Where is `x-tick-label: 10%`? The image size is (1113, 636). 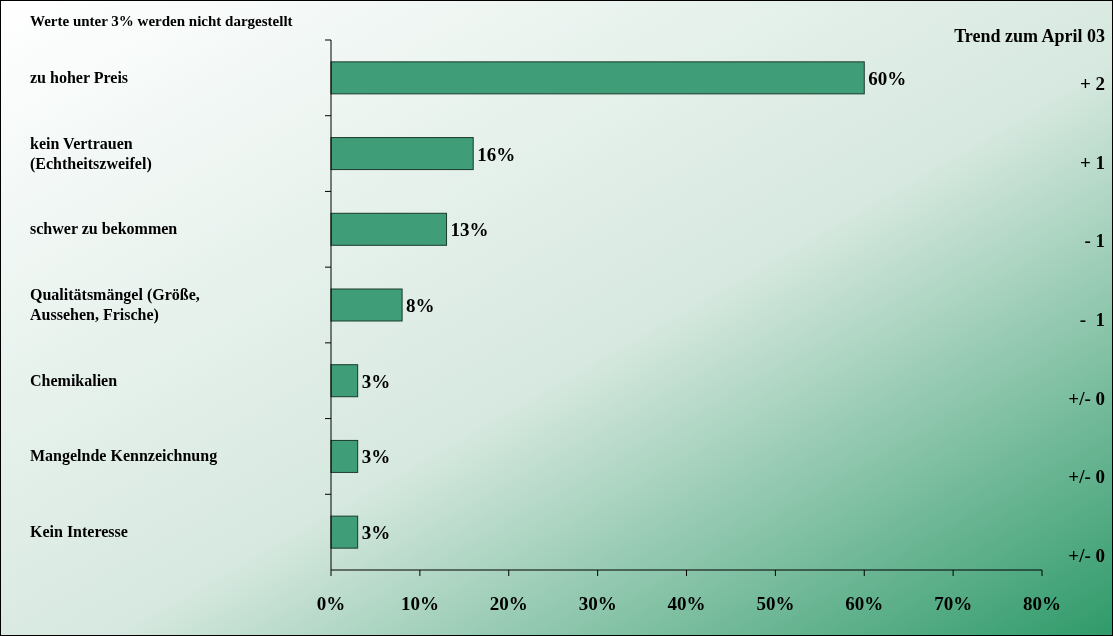
x-tick-label: 10% is located at coordinates (419, 603).